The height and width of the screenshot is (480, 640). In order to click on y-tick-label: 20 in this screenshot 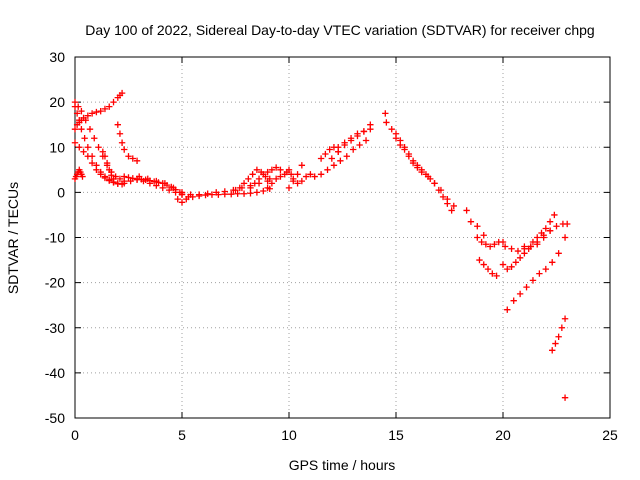, I will do `click(57, 102)`.